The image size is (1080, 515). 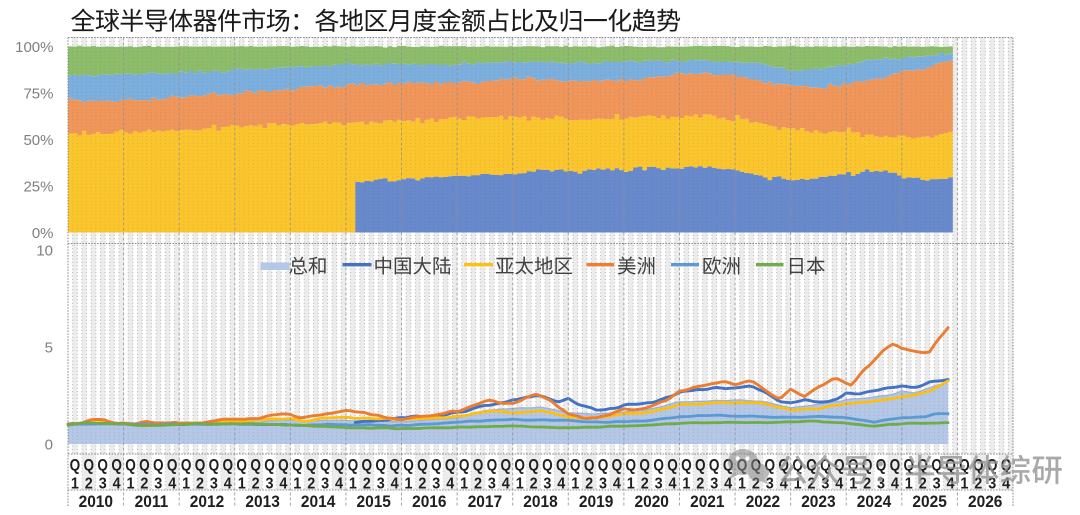 What do you see at coordinates (596, 502) in the screenshot?
I see `svg-text: 2019` at bounding box center [596, 502].